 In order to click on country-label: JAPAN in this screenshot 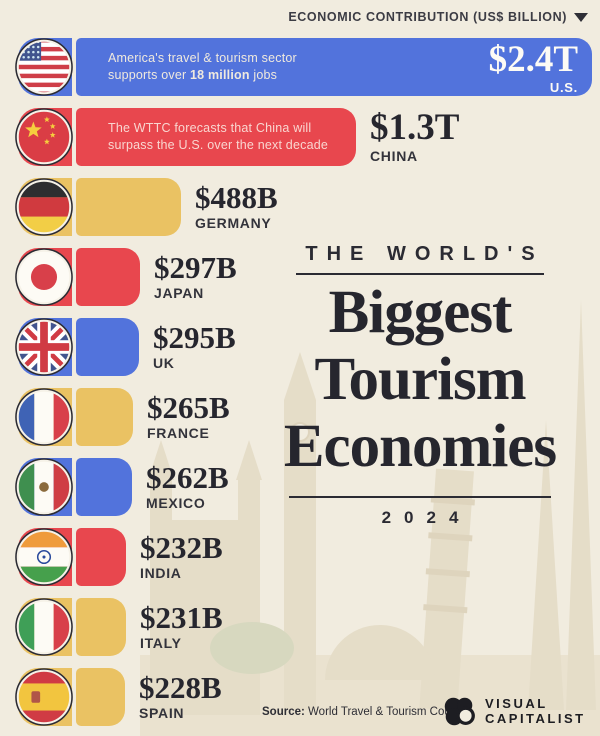, I will do `click(179, 293)`.